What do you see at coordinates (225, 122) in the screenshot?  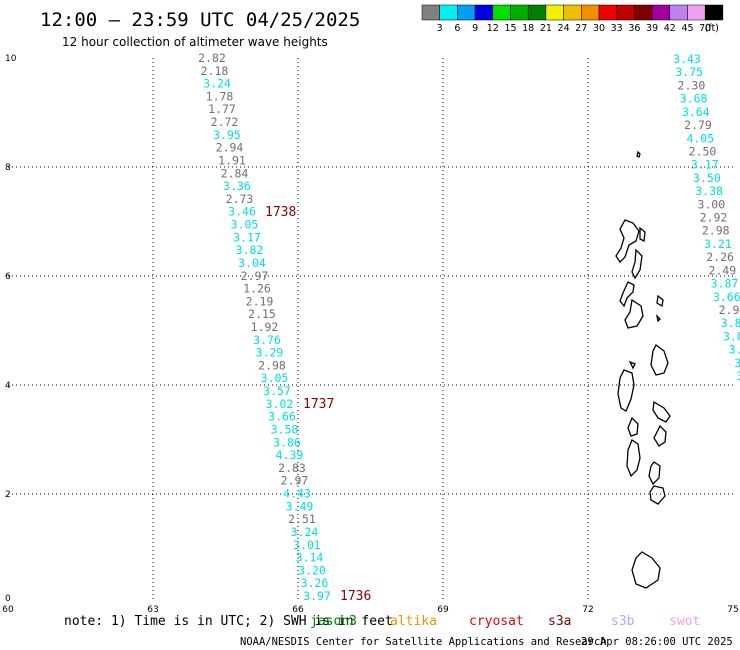 I see `wave-height-value: 2.72` at bounding box center [225, 122].